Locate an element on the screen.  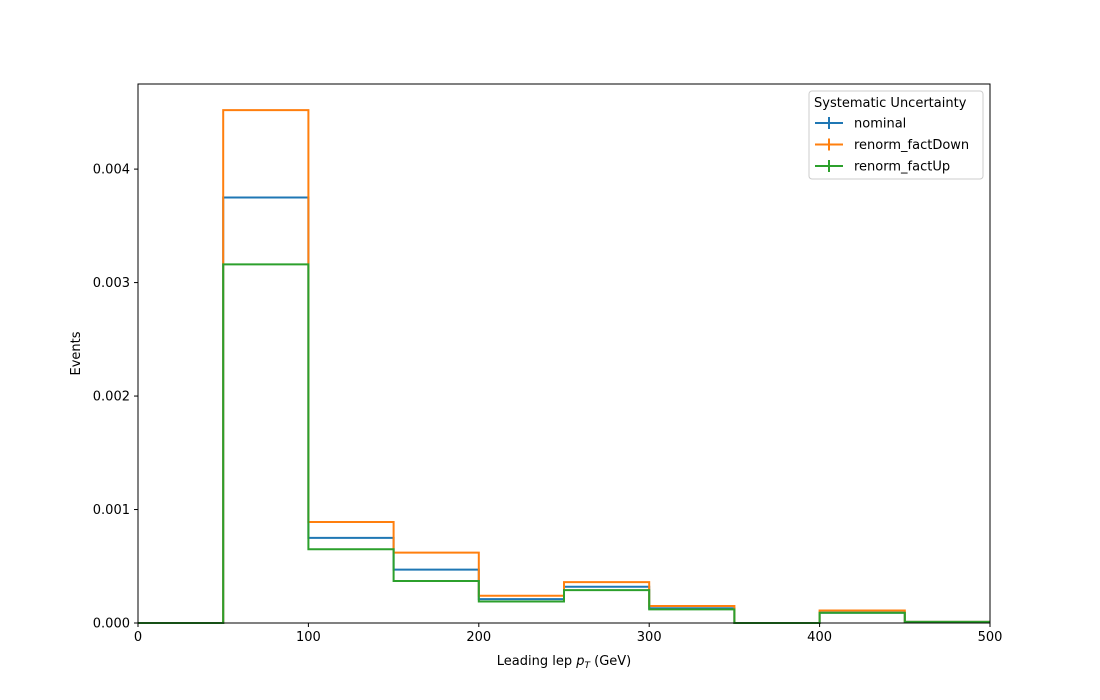
legend-entry-renorm_factDown: renorm_factDown is located at coordinates (892, 145).